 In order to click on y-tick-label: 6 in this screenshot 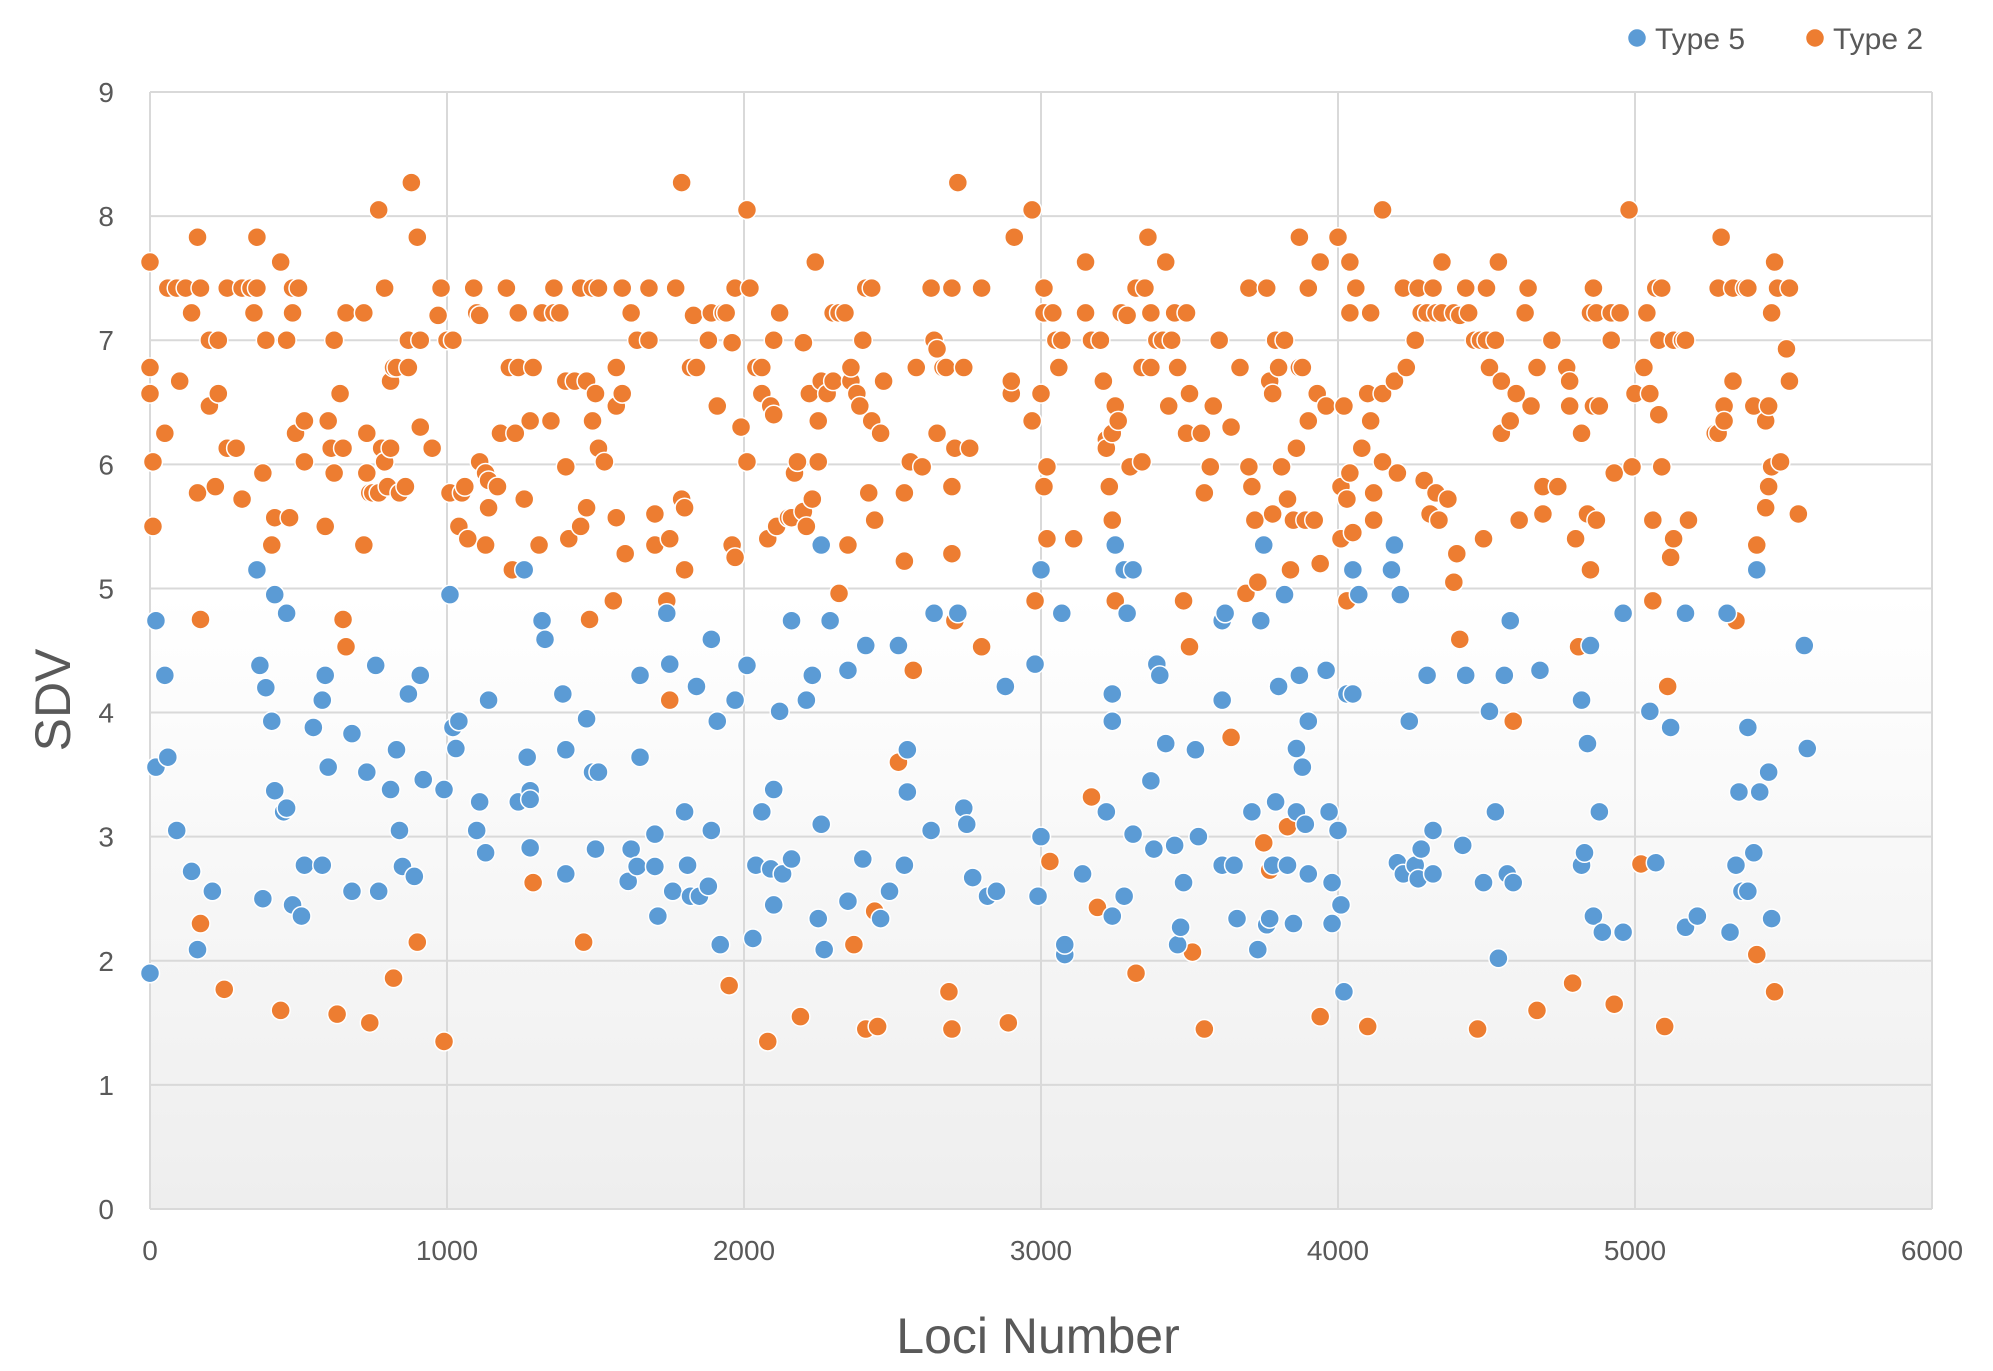, I will do `click(106, 464)`.